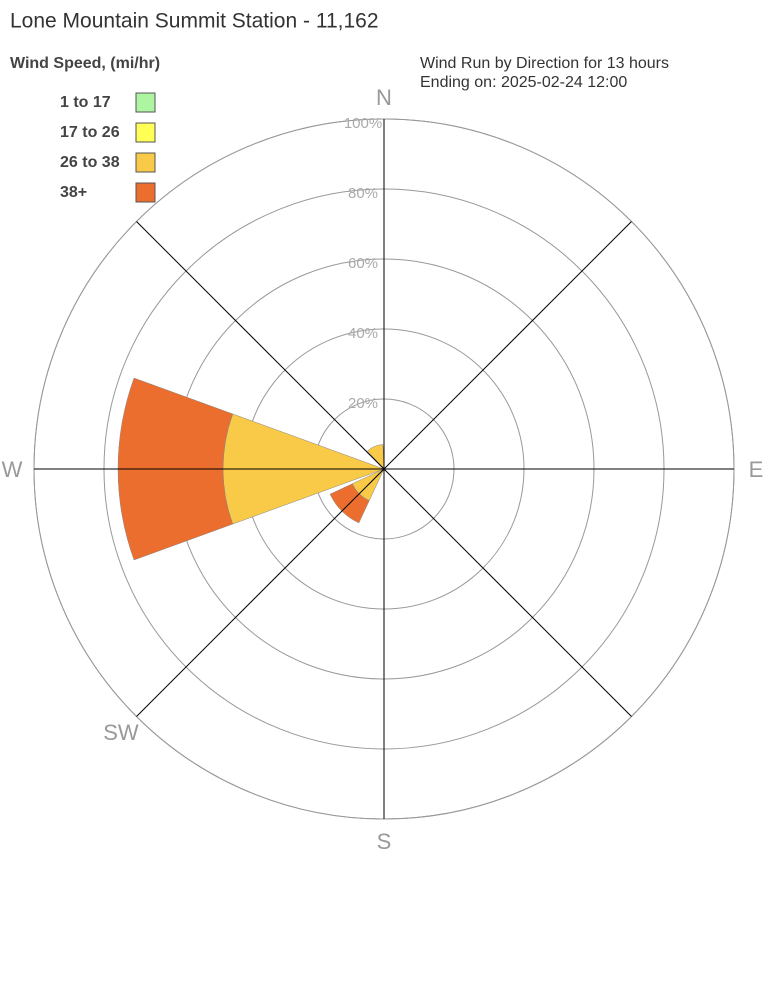  What do you see at coordinates (363, 263) in the screenshot?
I see `ring-label: 60%` at bounding box center [363, 263].